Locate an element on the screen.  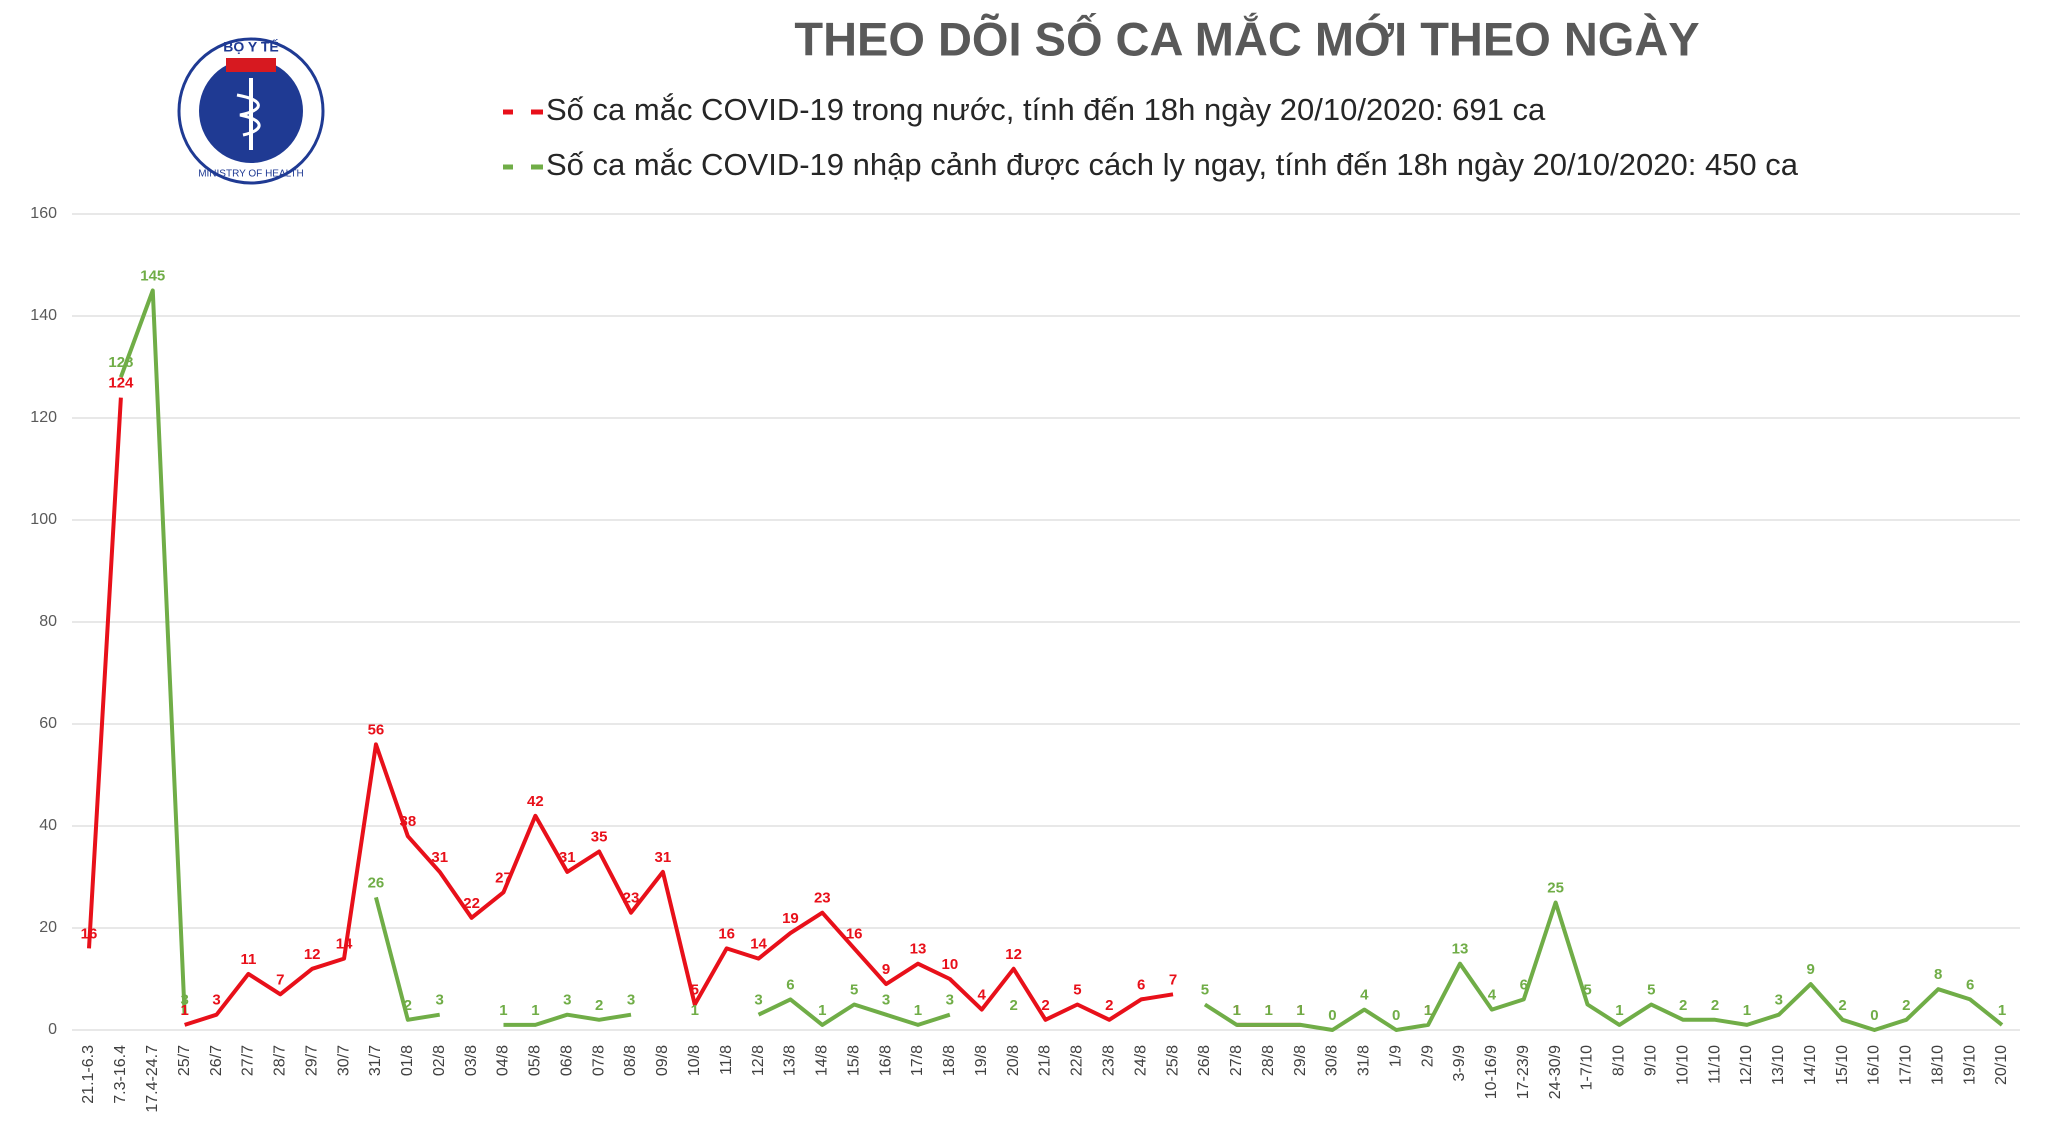
data-label: 128 is located at coordinates (120, 362).